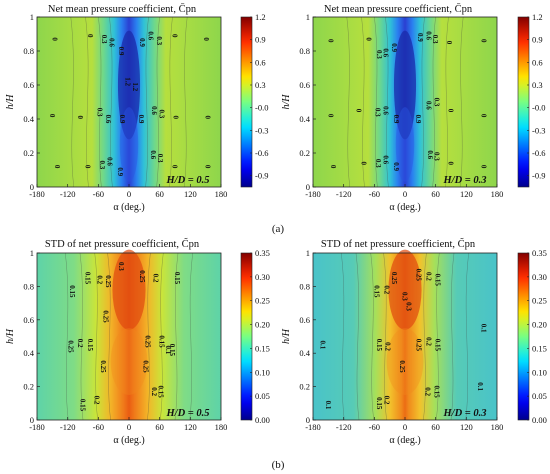 The height and width of the screenshot is (474, 550). I want to click on contour-label: 1.2, so click(135, 86).